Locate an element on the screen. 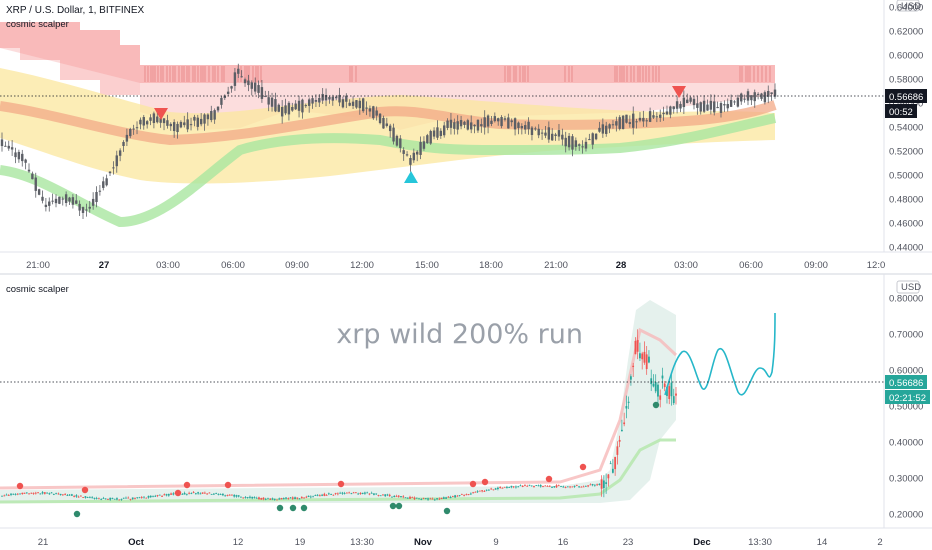 The width and height of the screenshot is (932, 550). y-tick-label: 0.54000 is located at coordinates (906, 128).